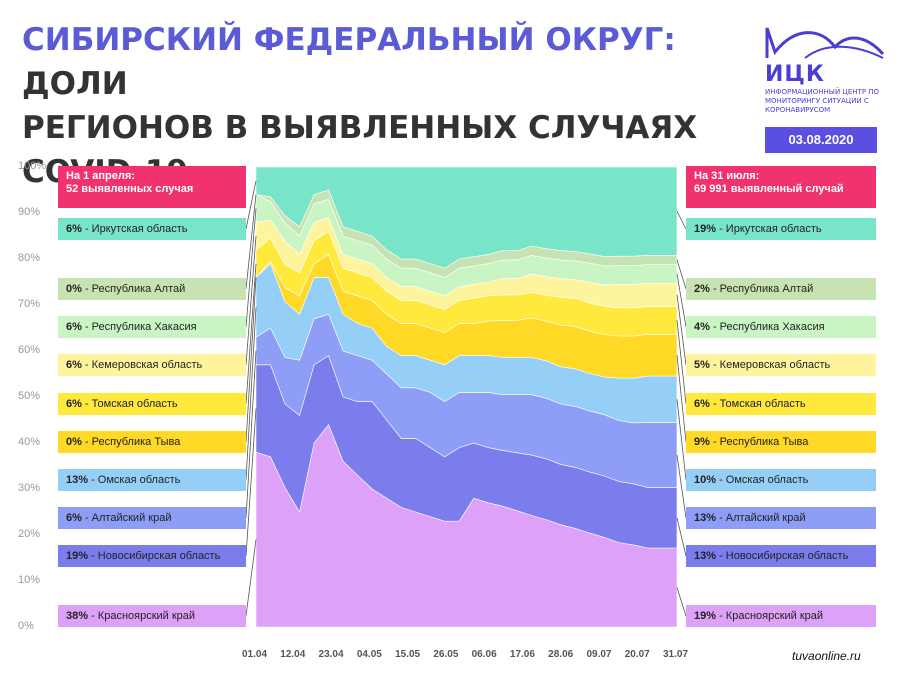 The width and height of the screenshot is (900, 675). What do you see at coordinates (152, 327) in the screenshot?
I see `legend-start-label: 6% - Республика Хакасия` at bounding box center [152, 327].